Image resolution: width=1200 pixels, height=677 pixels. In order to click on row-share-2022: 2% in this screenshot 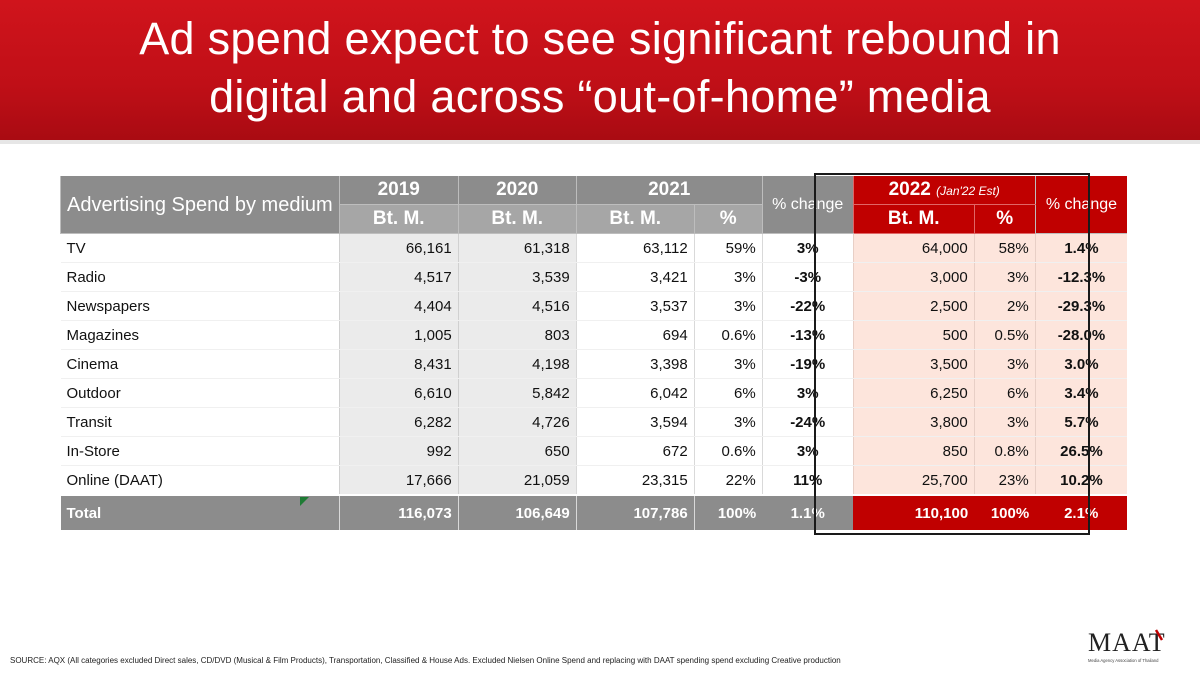, I will do `click(1004, 306)`.